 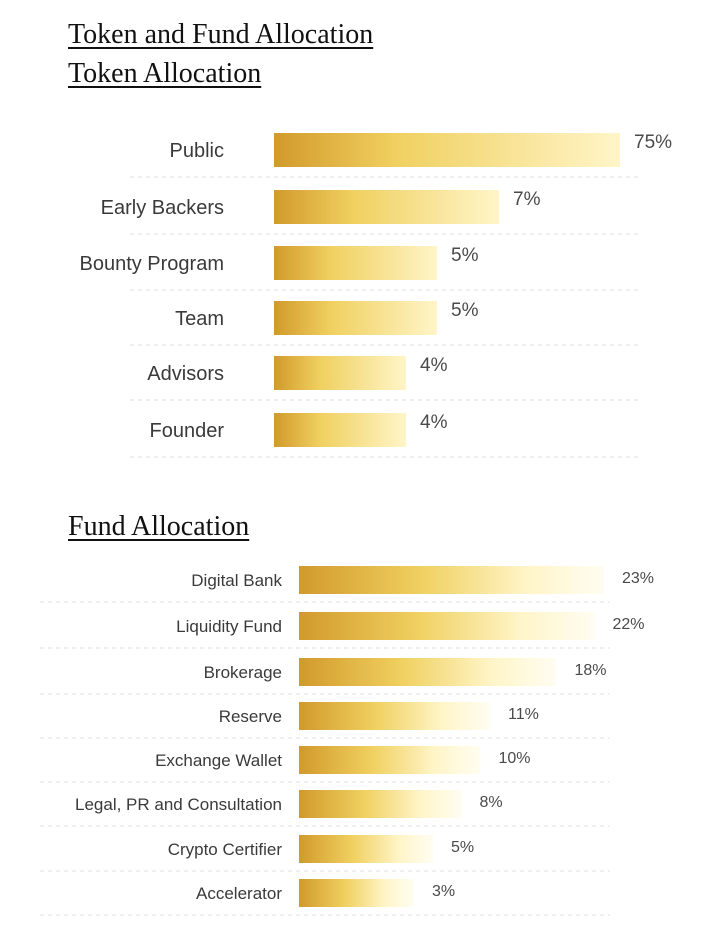 What do you see at coordinates (165, 73) in the screenshot?
I see `token-allocation-title: Token Allocation` at bounding box center [165, 73].